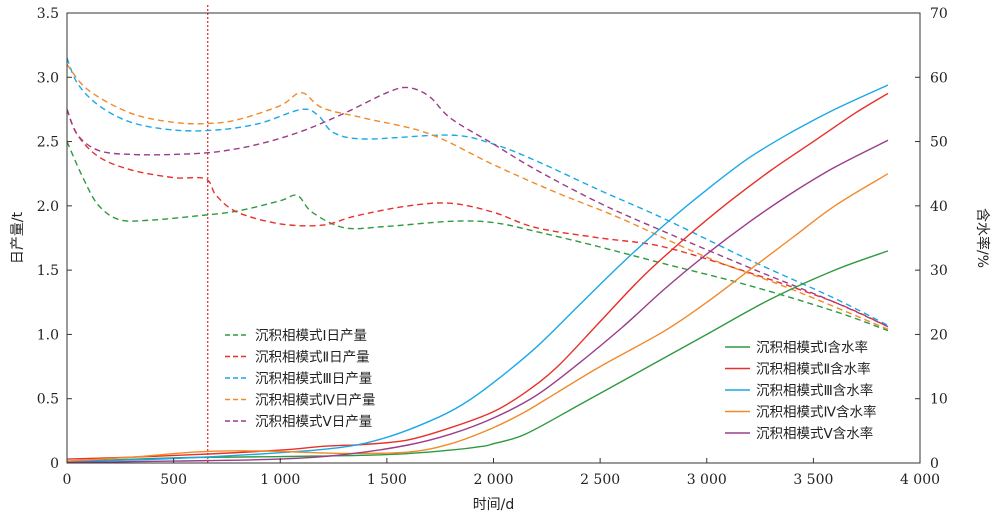 This screenshot has width=1000, height=519. What do you see at coordinates (982, 238) in the screenshot?
I see `y-right-axis-title: 含水率/%` at bounding box center [982, 238].